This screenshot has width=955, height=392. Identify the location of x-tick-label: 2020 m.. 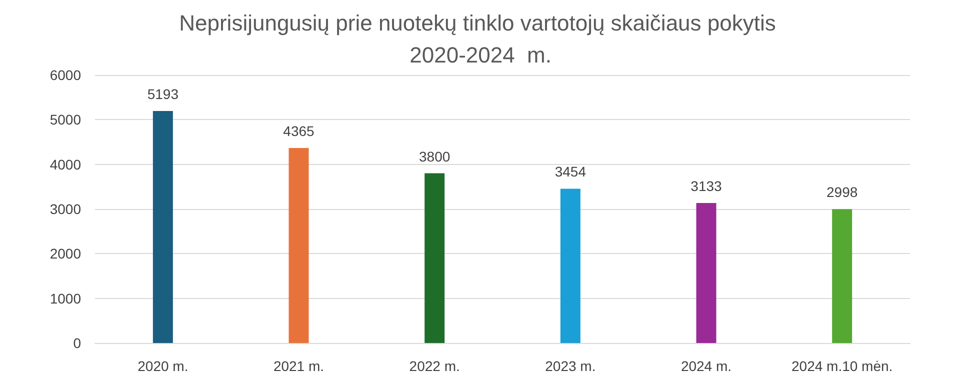
(163, 366).